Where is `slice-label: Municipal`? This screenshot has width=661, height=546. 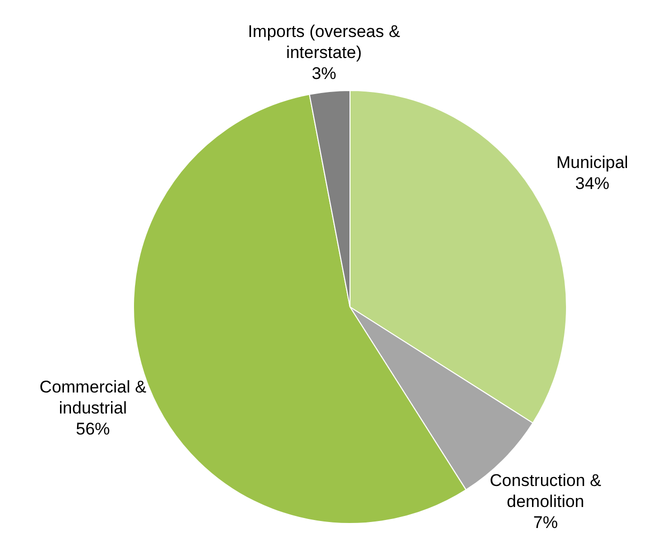 slice-label: Municipal is located at coordinates (592, 162).